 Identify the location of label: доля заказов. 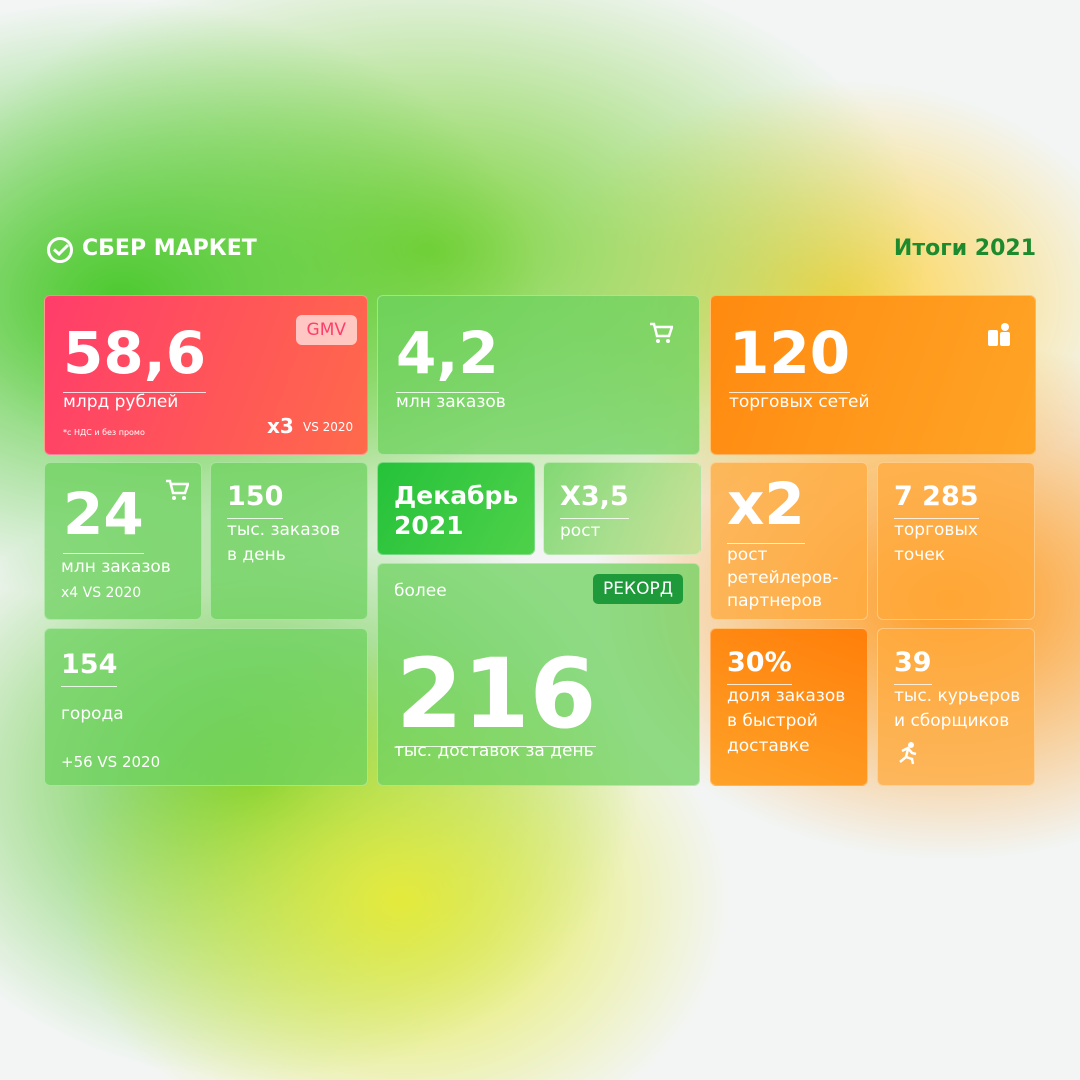
(786, 696).